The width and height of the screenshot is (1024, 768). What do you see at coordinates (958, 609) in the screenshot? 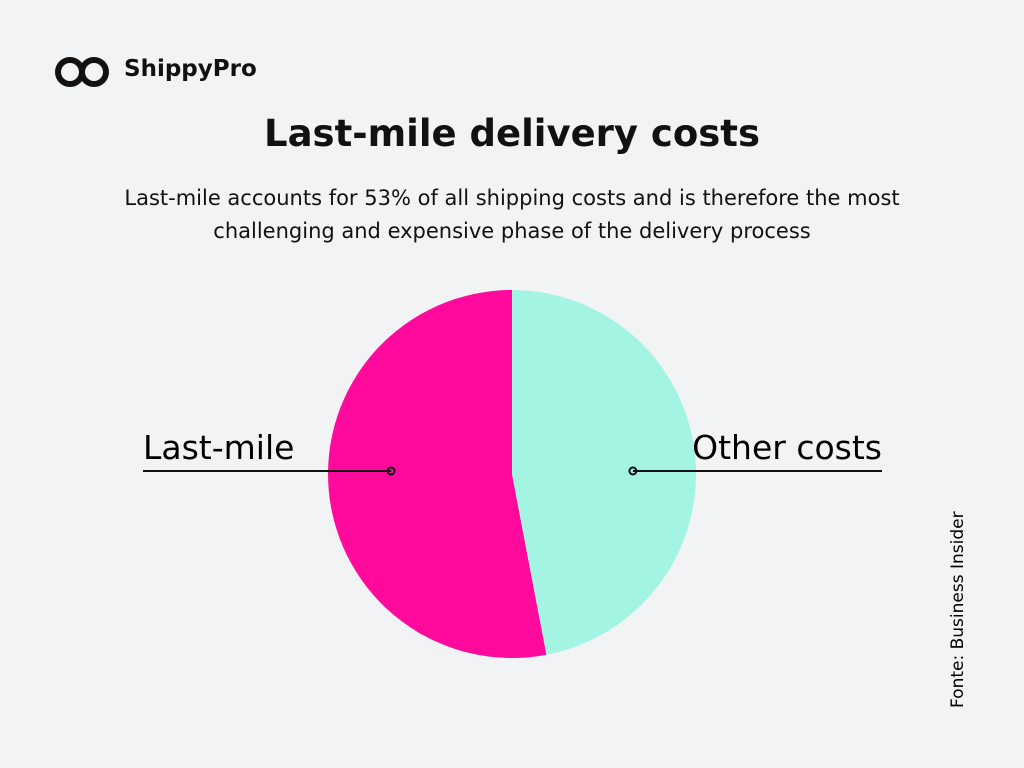
I see `source: Fonte: Business Insider` at bounding box center [958, 609].